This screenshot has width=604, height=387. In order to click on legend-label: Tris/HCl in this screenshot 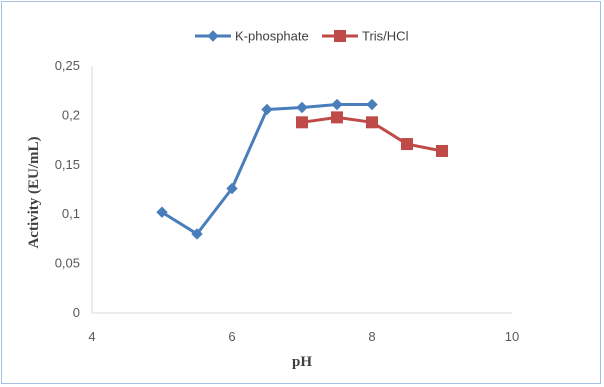, I will do `click(385, 36)`.